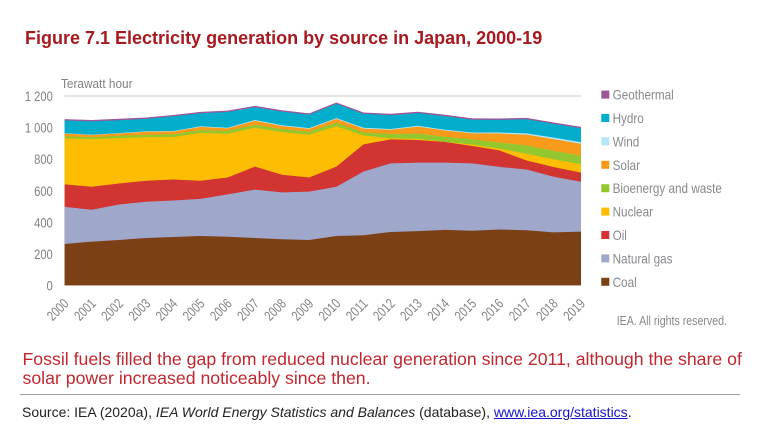 This screenshot has height=434, width=768. Describe the element at coordinates (43, 222) in the screenshot. I see `svg-text: 400` at that location.